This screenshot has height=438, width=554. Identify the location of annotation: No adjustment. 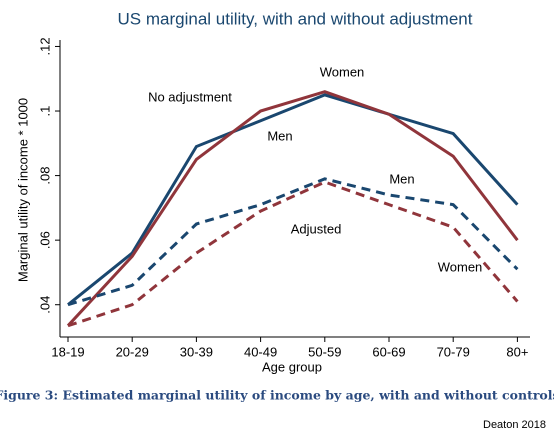
(190, 96).